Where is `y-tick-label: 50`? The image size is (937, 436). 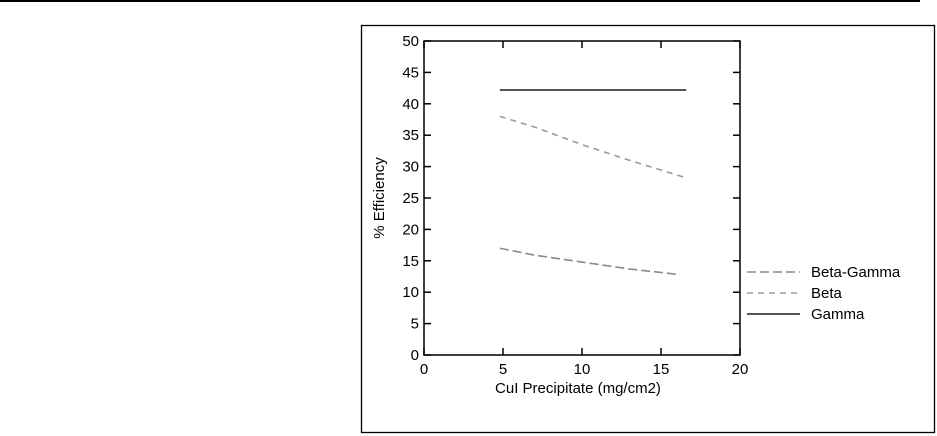
y-tick-label: 50 is located at coordinates (410, 41).